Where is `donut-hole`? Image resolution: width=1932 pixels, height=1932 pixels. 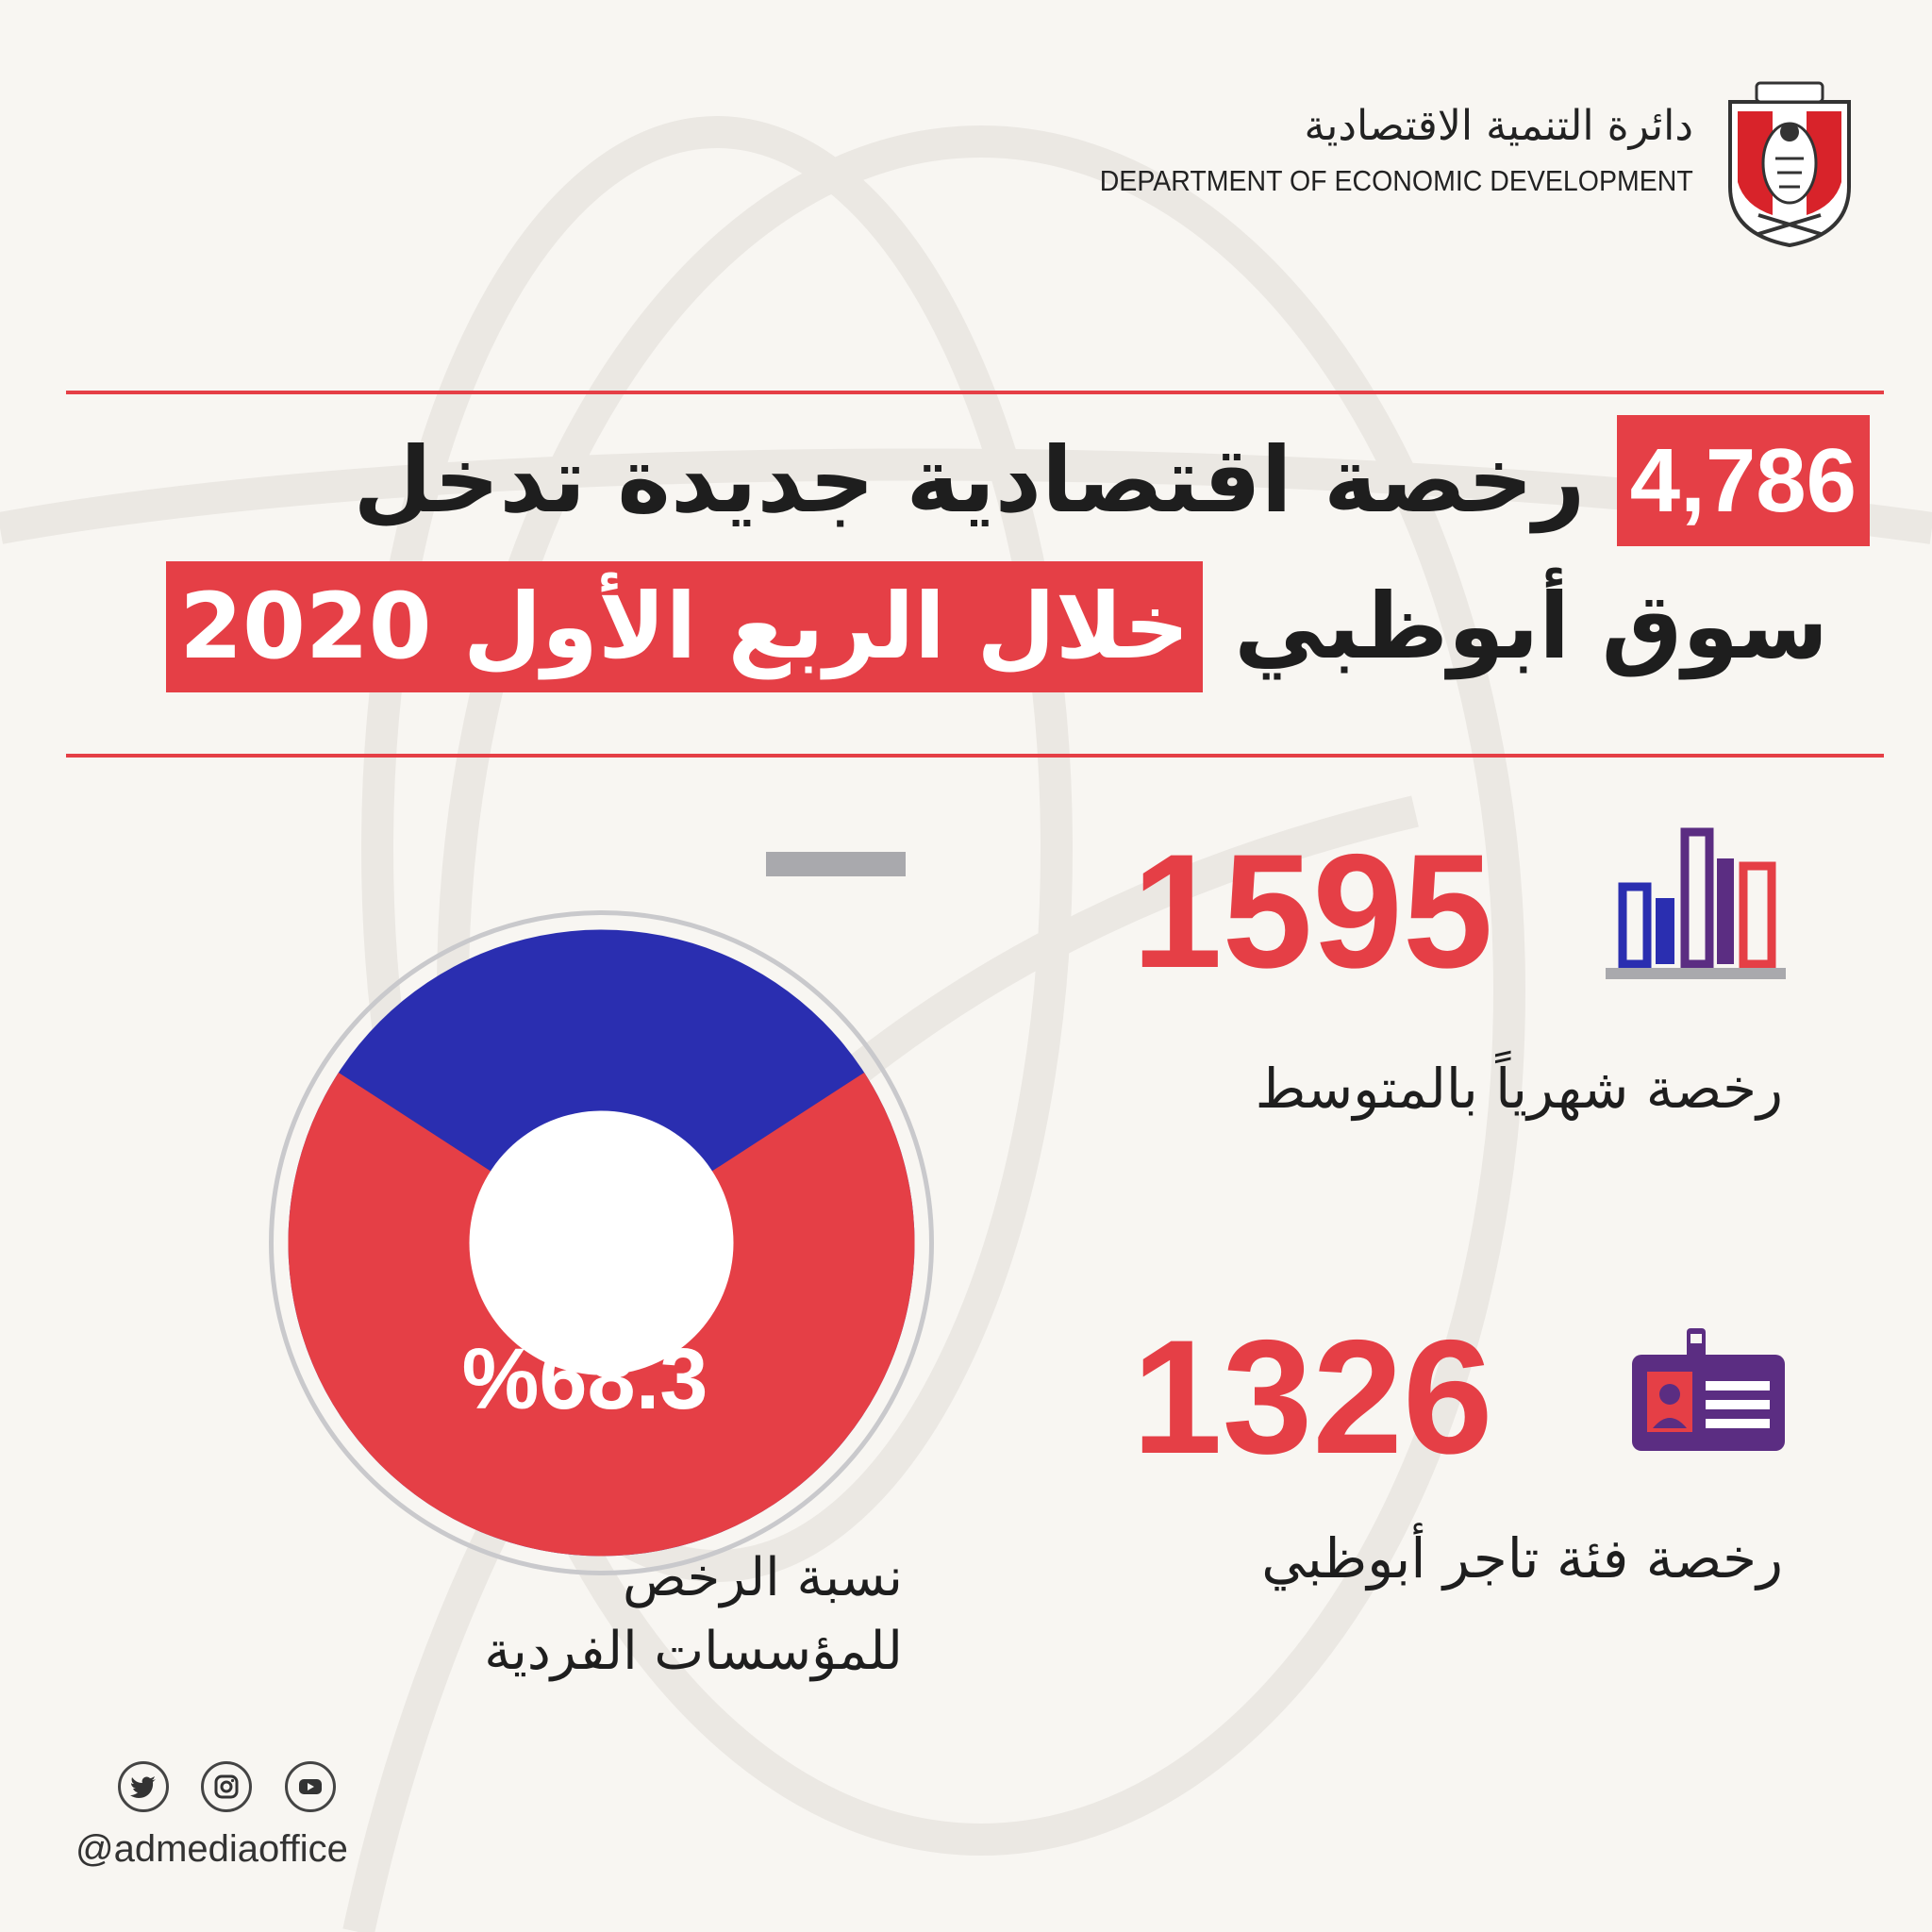 donut-hole is located at coordinates (601, 1243).